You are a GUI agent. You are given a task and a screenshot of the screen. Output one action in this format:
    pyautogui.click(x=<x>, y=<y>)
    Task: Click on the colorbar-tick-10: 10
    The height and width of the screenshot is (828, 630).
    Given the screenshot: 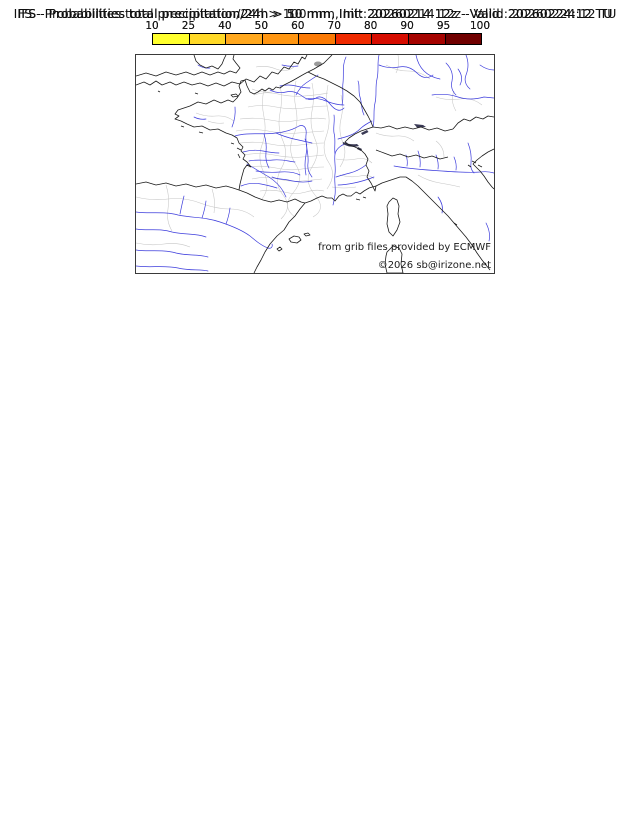 What is the action you would take?
    pyautogui.click(x=152, y=26)
    